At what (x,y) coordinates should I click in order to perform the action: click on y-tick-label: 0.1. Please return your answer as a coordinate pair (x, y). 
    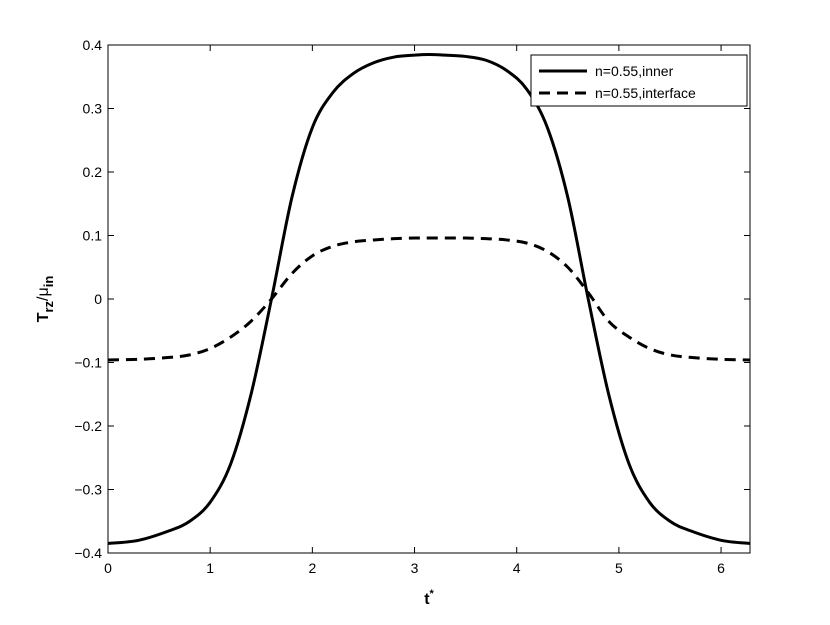
    Looking at the image, I should click on (93, 236).